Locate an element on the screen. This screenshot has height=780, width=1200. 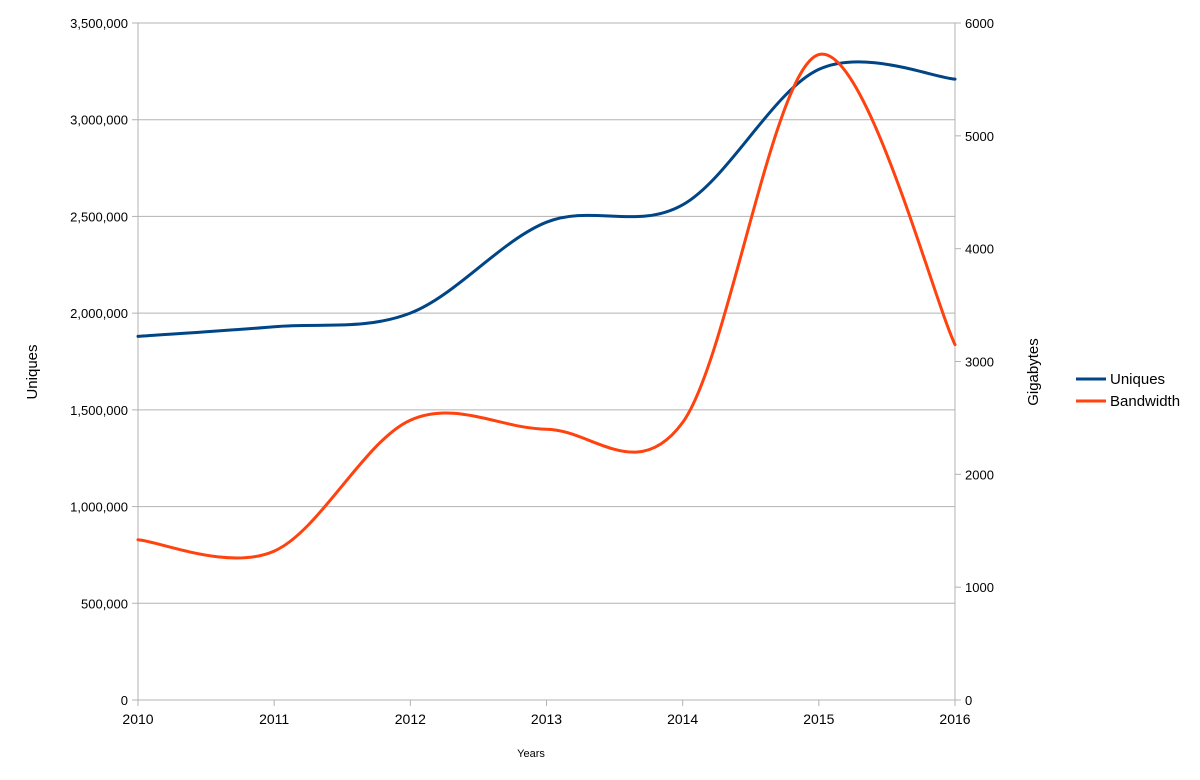
x-tick-label: 2016 is located at coordinates (954, 719).